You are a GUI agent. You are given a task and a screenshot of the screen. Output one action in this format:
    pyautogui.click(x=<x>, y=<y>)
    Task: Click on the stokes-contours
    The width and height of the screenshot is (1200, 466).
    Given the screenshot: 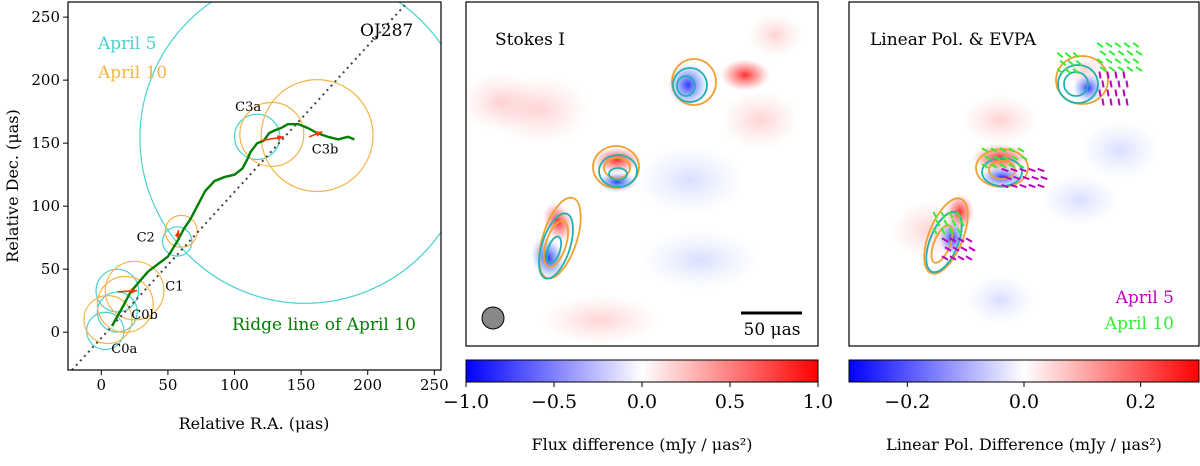 What is the action you would take?
    pyautogui.click(x=627, y=169)
    